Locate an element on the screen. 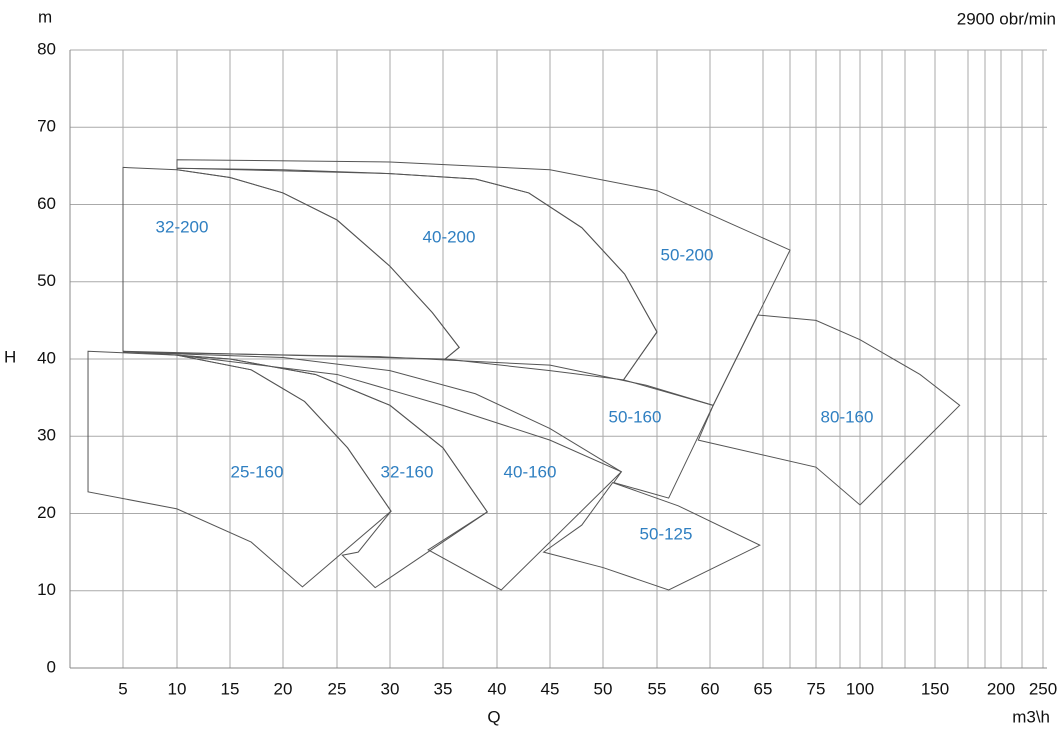 The width and height of the screenshot is (1060, 737). x-tick-label: 5 is located at coordinates (122, 688).